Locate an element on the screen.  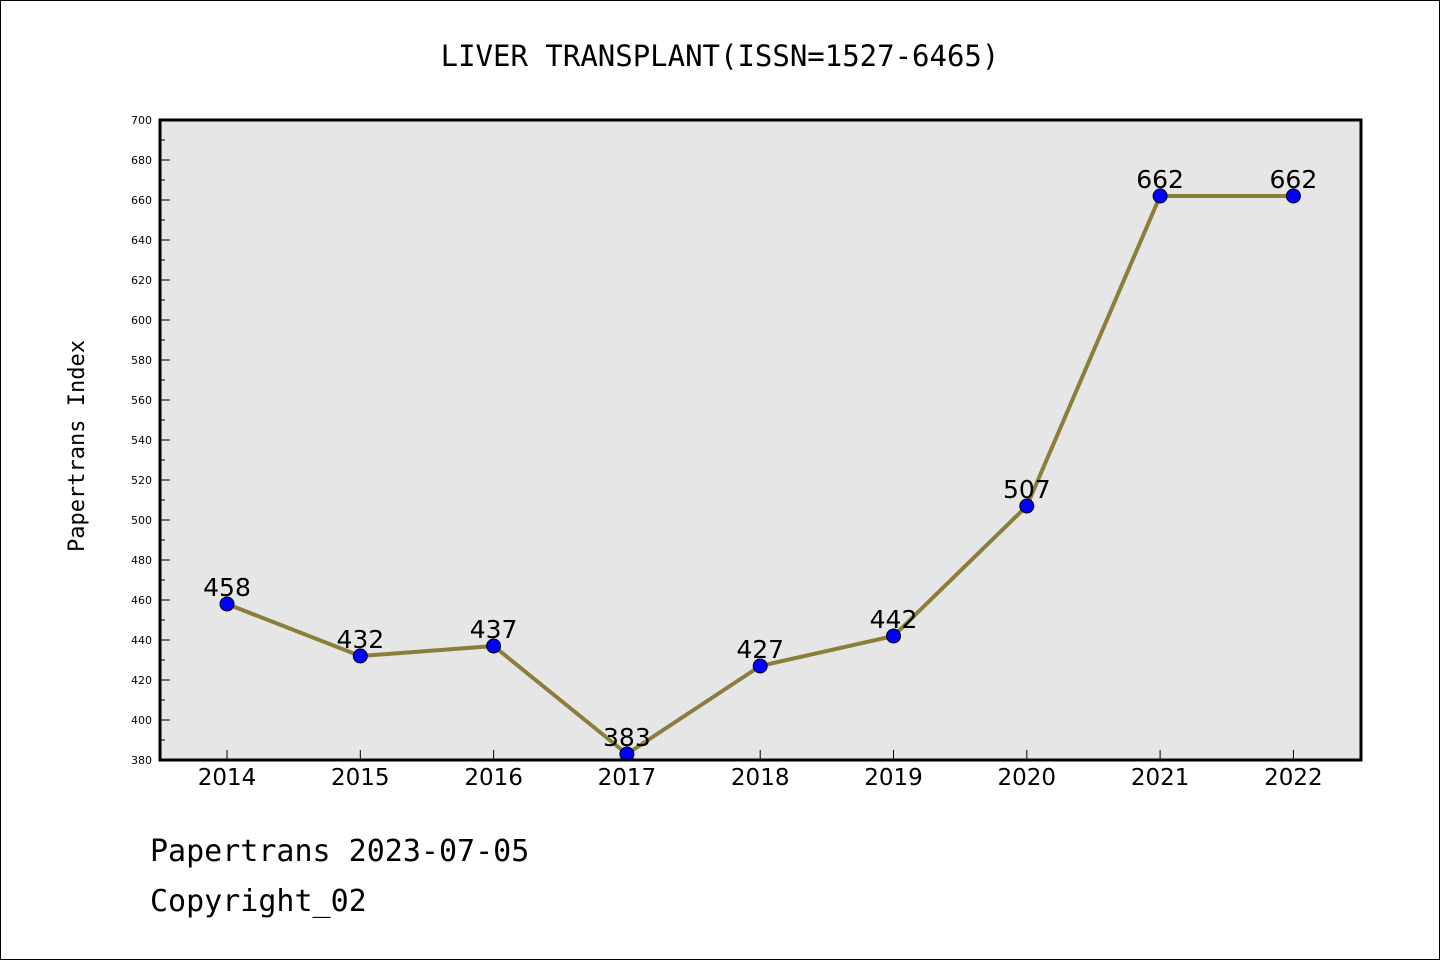
x-tick-label: 2016 is located at coordinates (493, 778).